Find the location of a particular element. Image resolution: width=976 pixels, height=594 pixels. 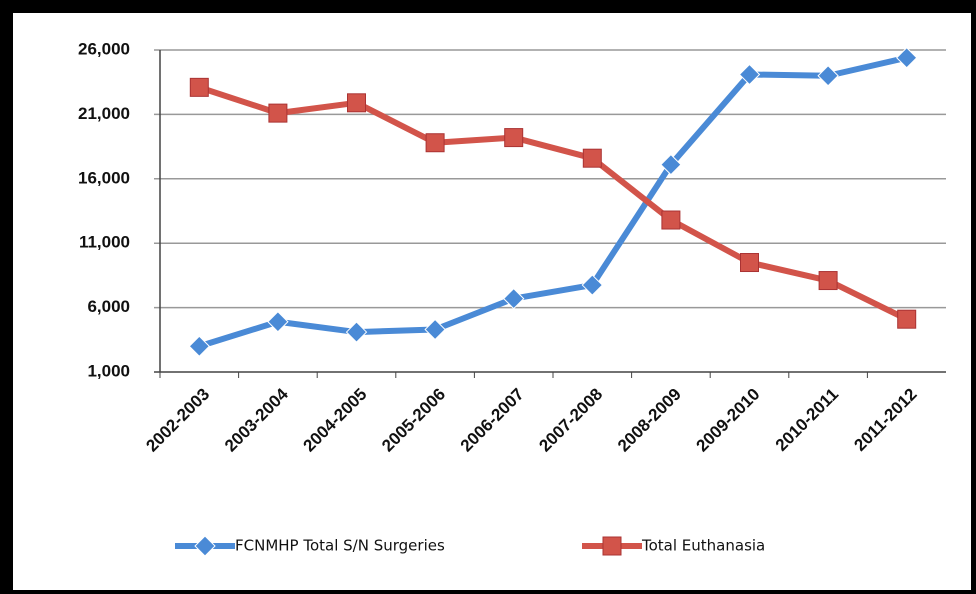

y-tick-label: 11,000 is located at coordinates (104, 242).